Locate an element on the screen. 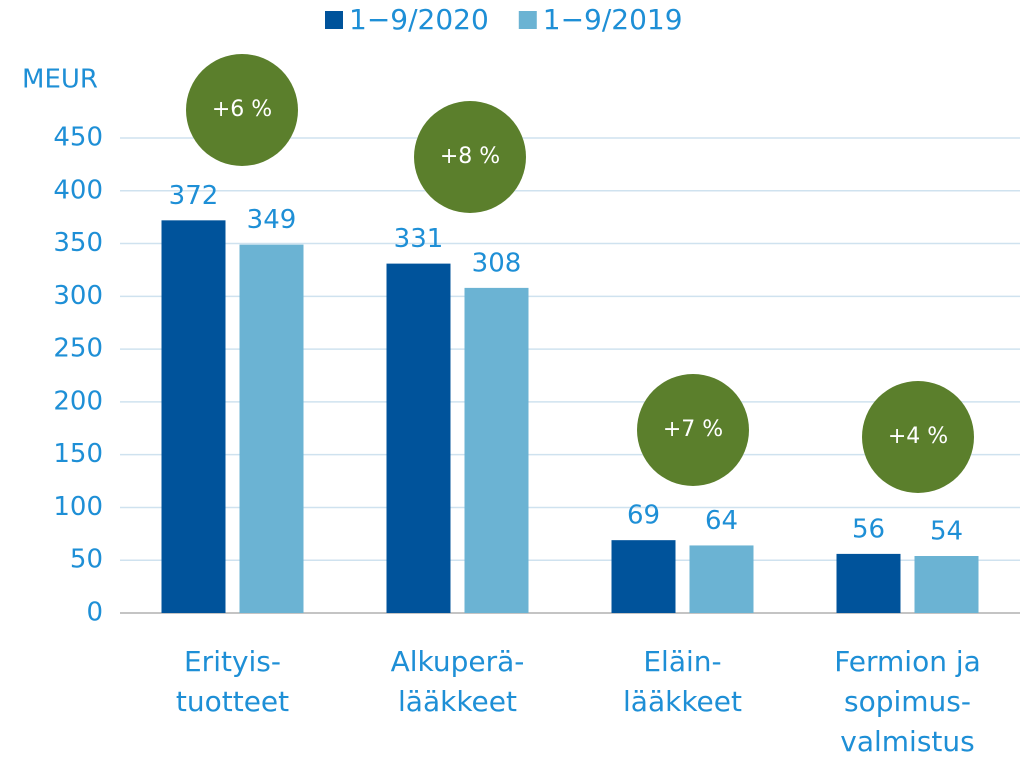 The width and height of the screenshot is (1020, 761). value-label: 64 is located at coordinates (721, 521).